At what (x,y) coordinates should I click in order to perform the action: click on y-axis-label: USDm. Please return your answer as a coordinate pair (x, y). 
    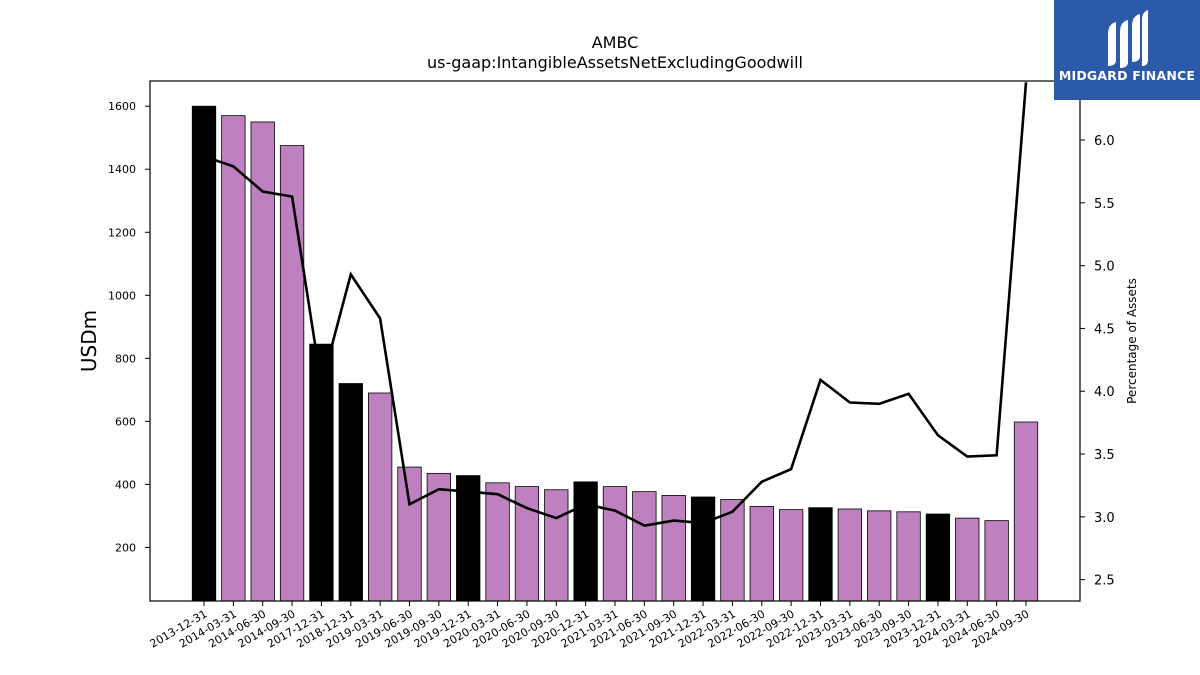
    Looking at the image, I should click on (89, 341).